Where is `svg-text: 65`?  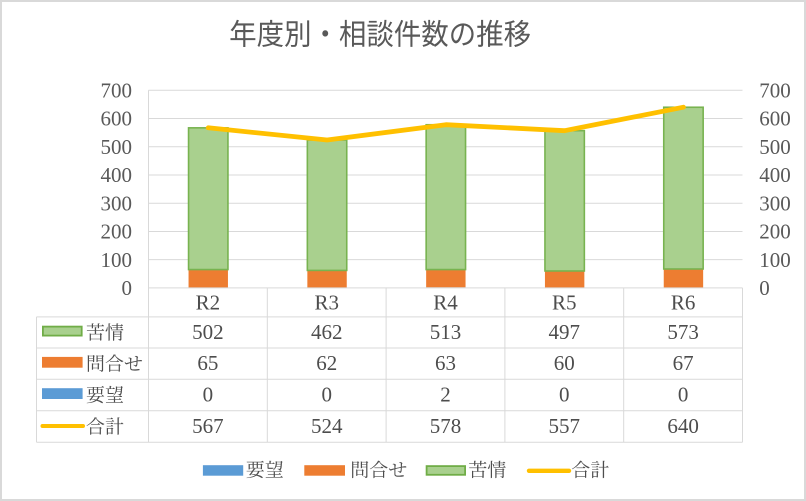
svg-text: 65 is located at coordinates (207, 363).